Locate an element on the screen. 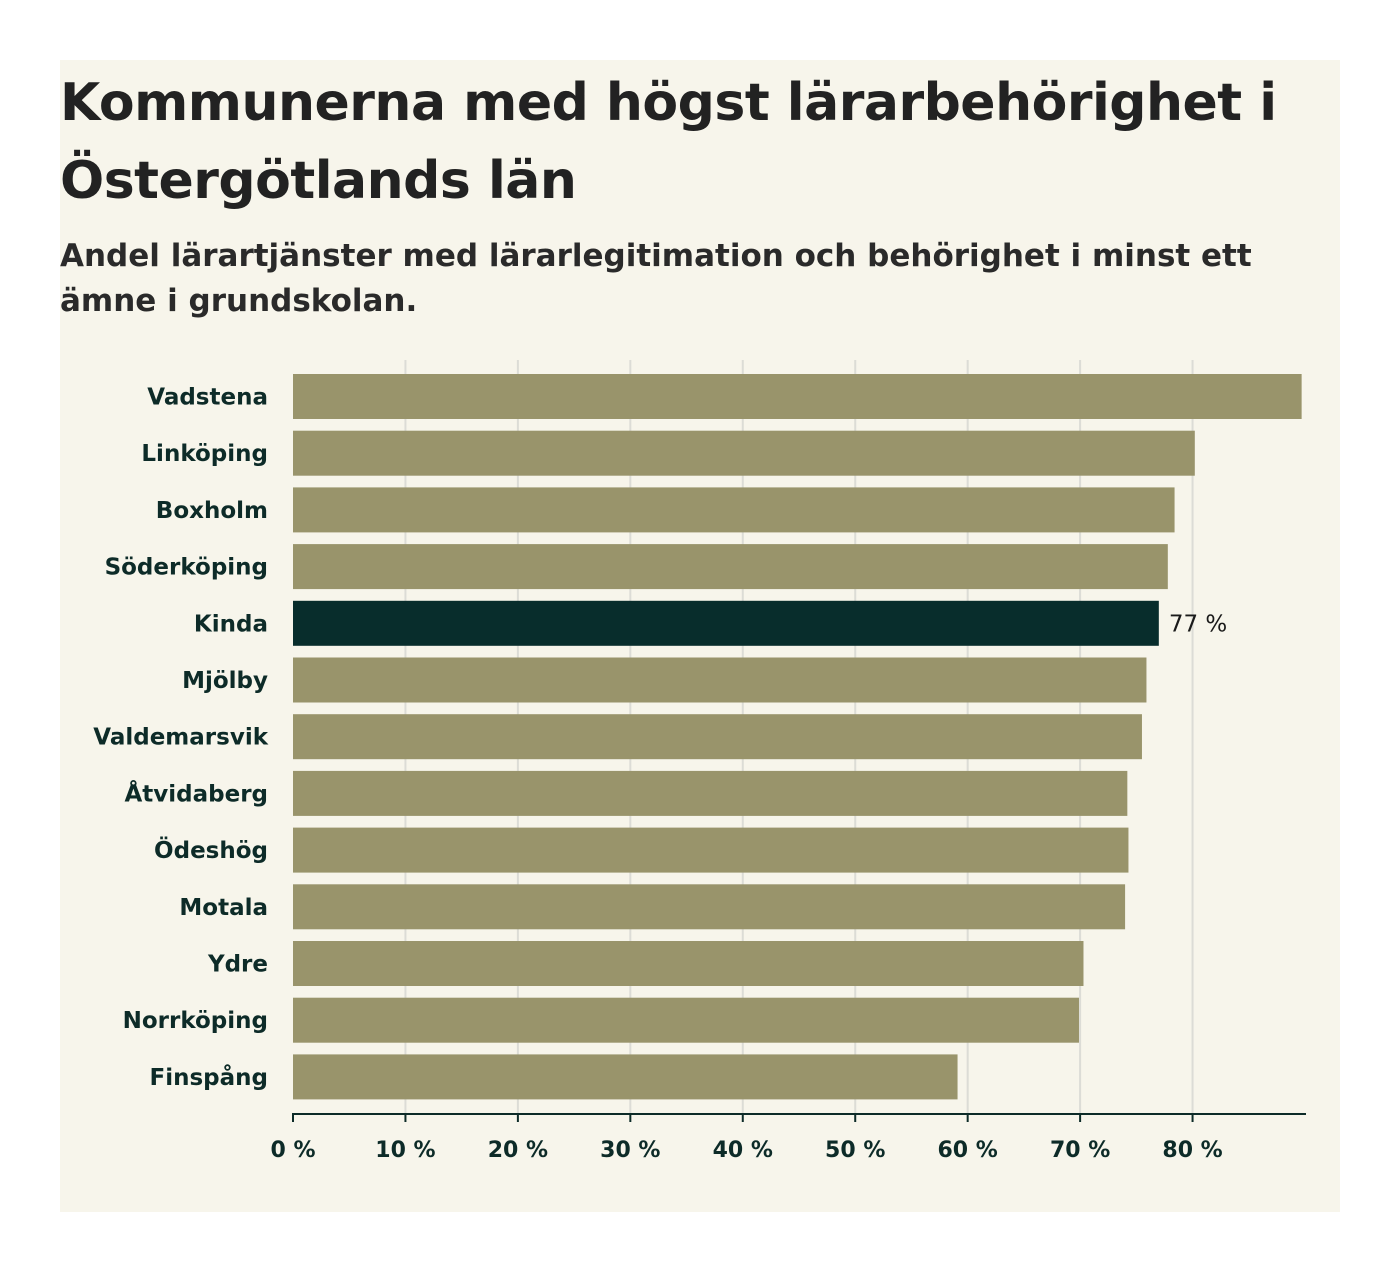 This screenshot has height=1272, width=1400. bar-highlighted is located at coordinates (726, 623).